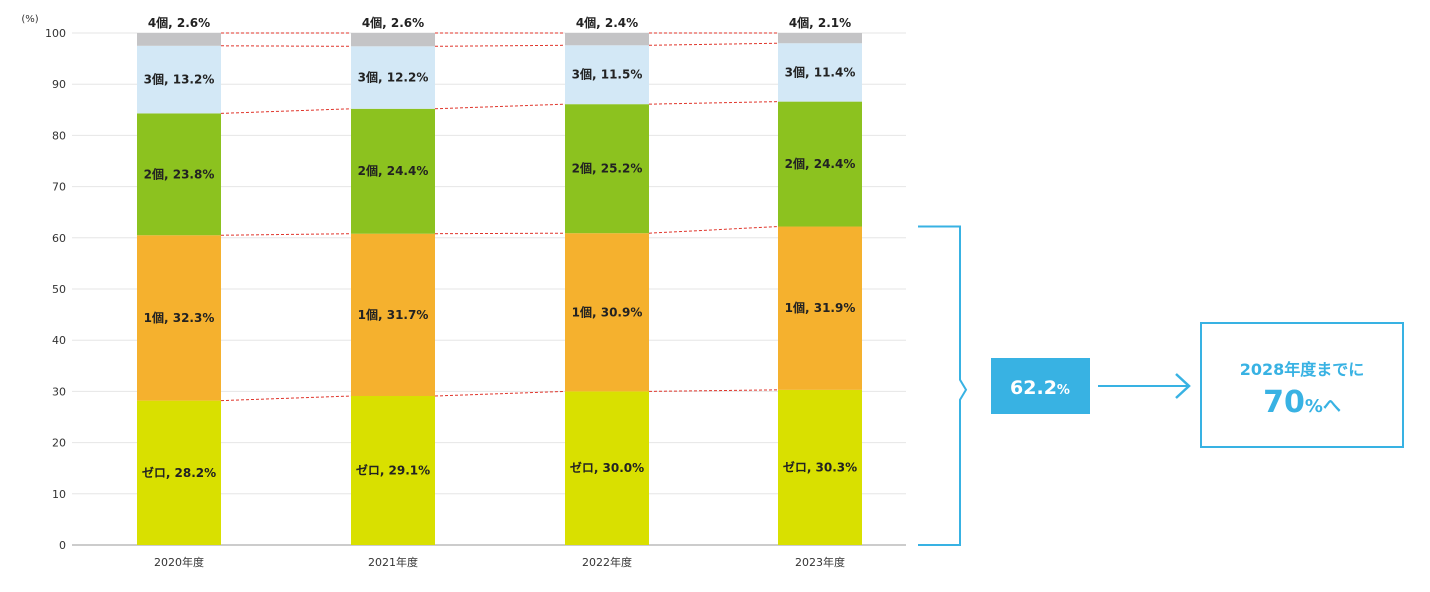 The height and width of the screenshot is (592, 1430). I want to click on bar-segment-3-2022年度, so click(607, 169).